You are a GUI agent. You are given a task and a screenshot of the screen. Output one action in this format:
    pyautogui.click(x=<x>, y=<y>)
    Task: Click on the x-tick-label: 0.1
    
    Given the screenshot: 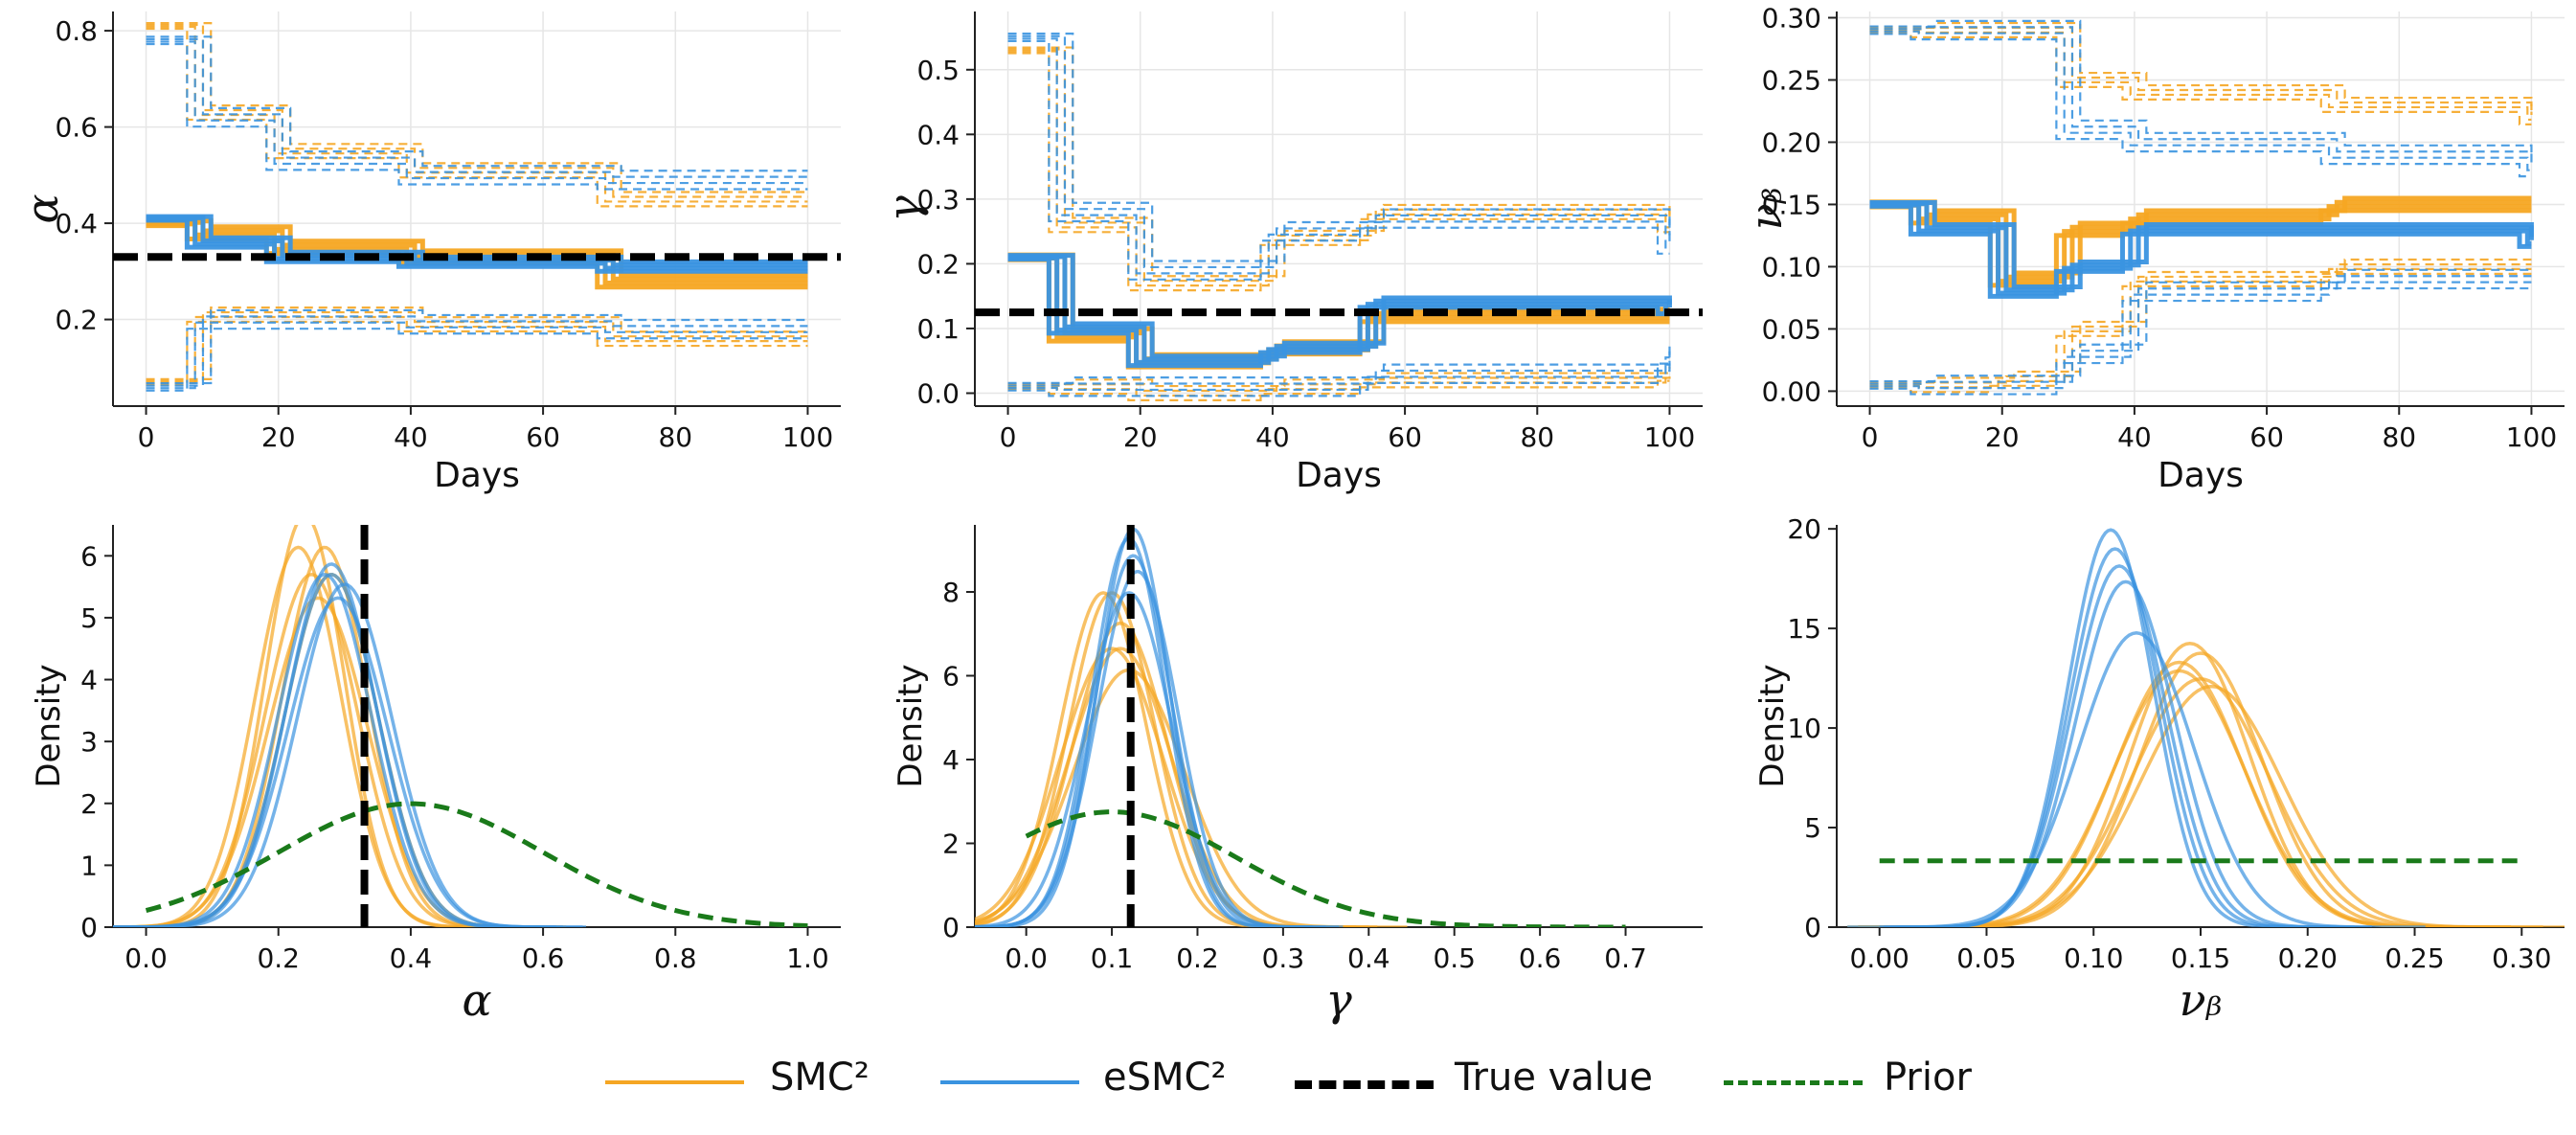 What is the action you would take?
    pyautogui.click(x=1112, y=958)
    